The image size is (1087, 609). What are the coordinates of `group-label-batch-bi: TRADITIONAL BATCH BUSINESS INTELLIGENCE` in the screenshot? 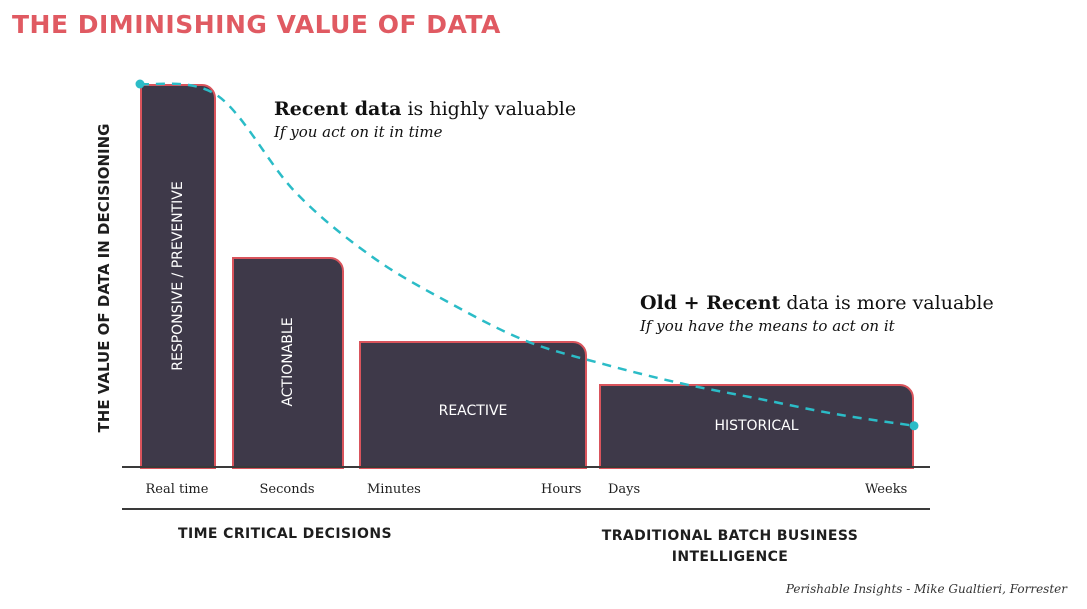 It's located at (730, 546).